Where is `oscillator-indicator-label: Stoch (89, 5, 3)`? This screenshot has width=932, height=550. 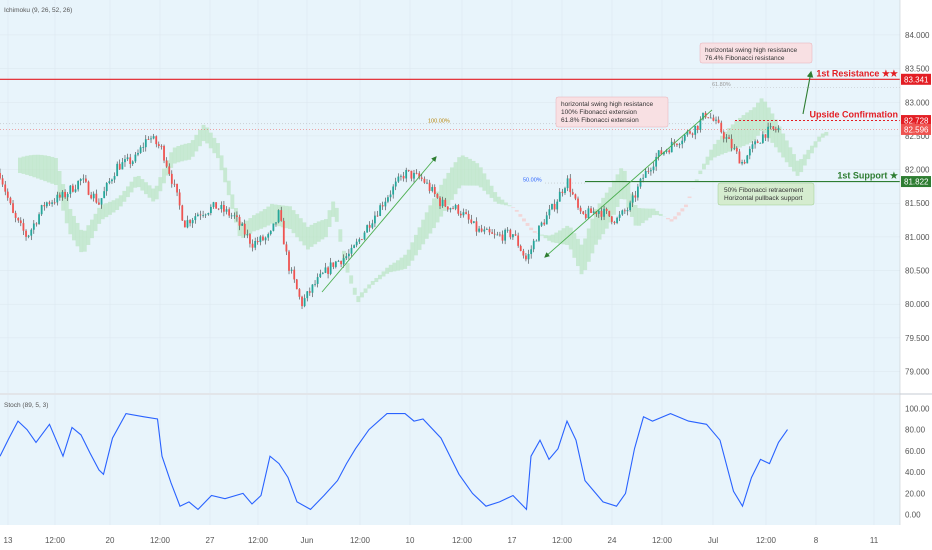 oscillator-indicator-label: Stoch (89, 5, 3) is located at coordinates (26, 405).